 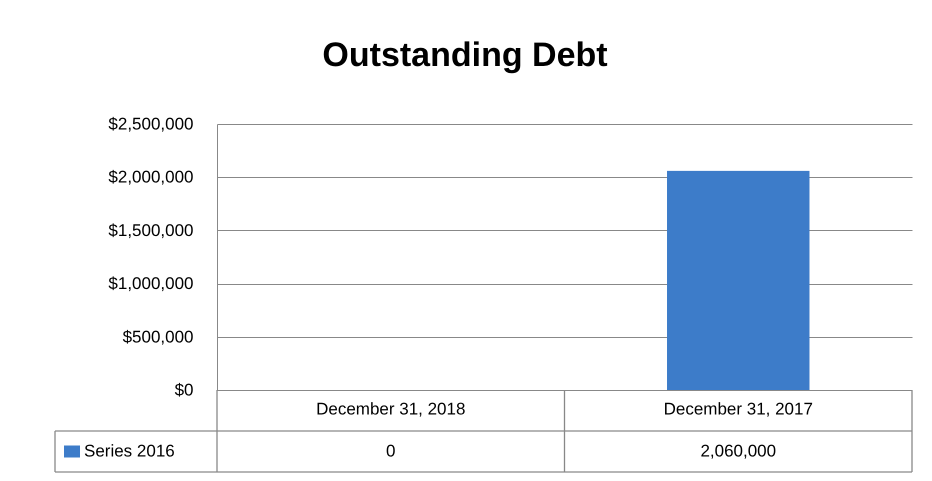 What do you see at coordinates (158, 336) in the screenshot?
I see `y-tick-label: $500,000` at bounding box center [158, 336].